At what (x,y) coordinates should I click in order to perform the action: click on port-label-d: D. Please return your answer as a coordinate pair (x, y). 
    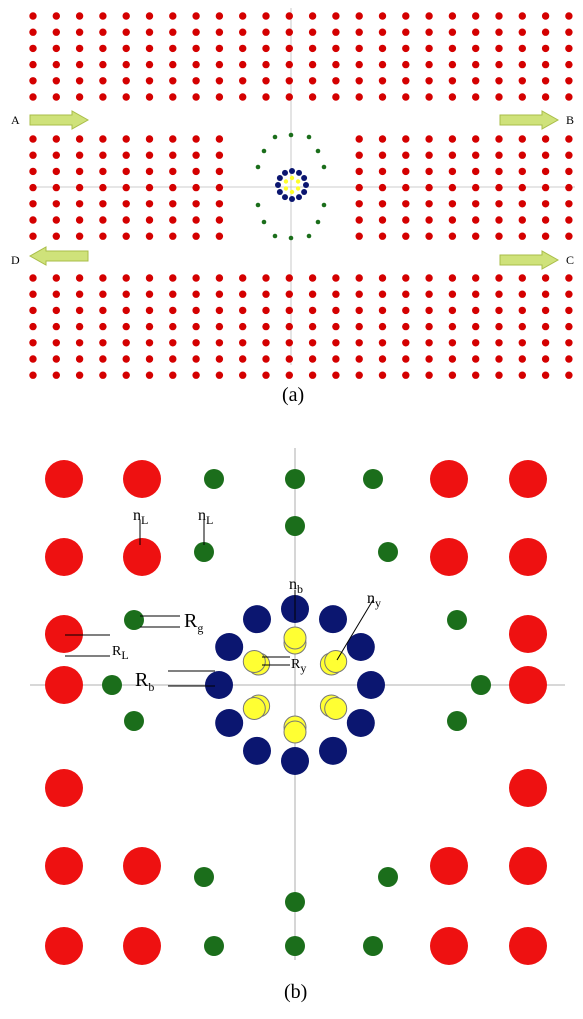
    Looking at the image, I should click on (15, 260).